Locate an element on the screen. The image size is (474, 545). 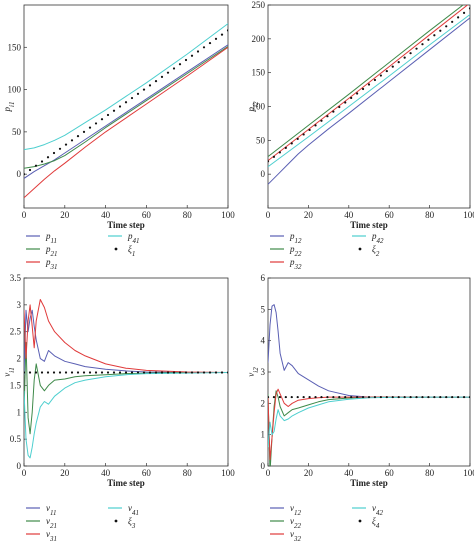
x-tick-label: 0 is located at coordinates (24, 473).